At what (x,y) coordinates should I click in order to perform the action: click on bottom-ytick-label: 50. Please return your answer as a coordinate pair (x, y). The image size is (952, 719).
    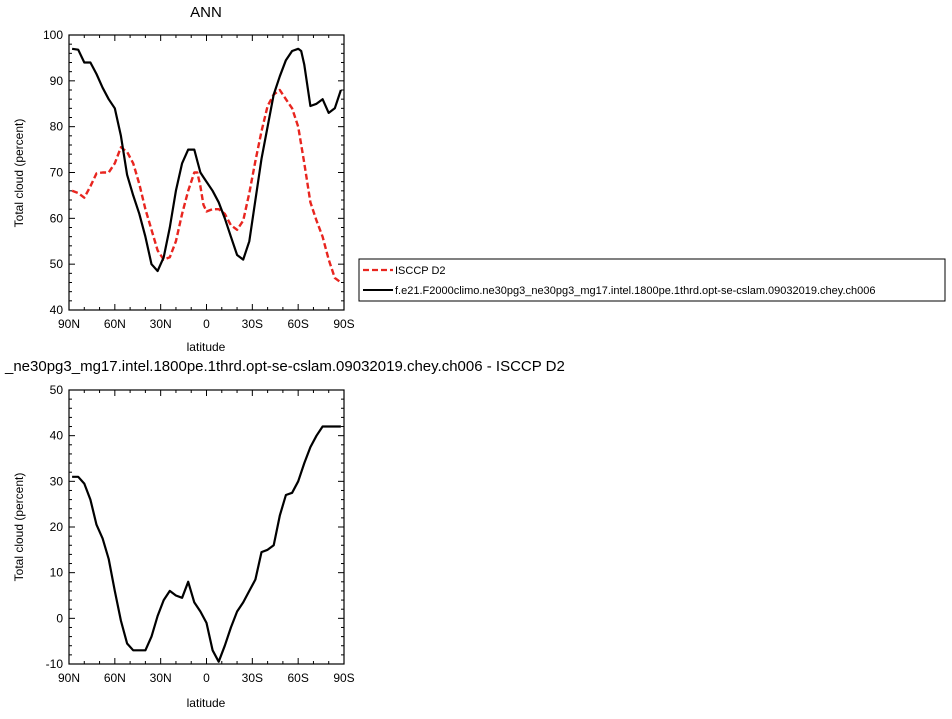
    Looking at the image, I should click on (57, 390).